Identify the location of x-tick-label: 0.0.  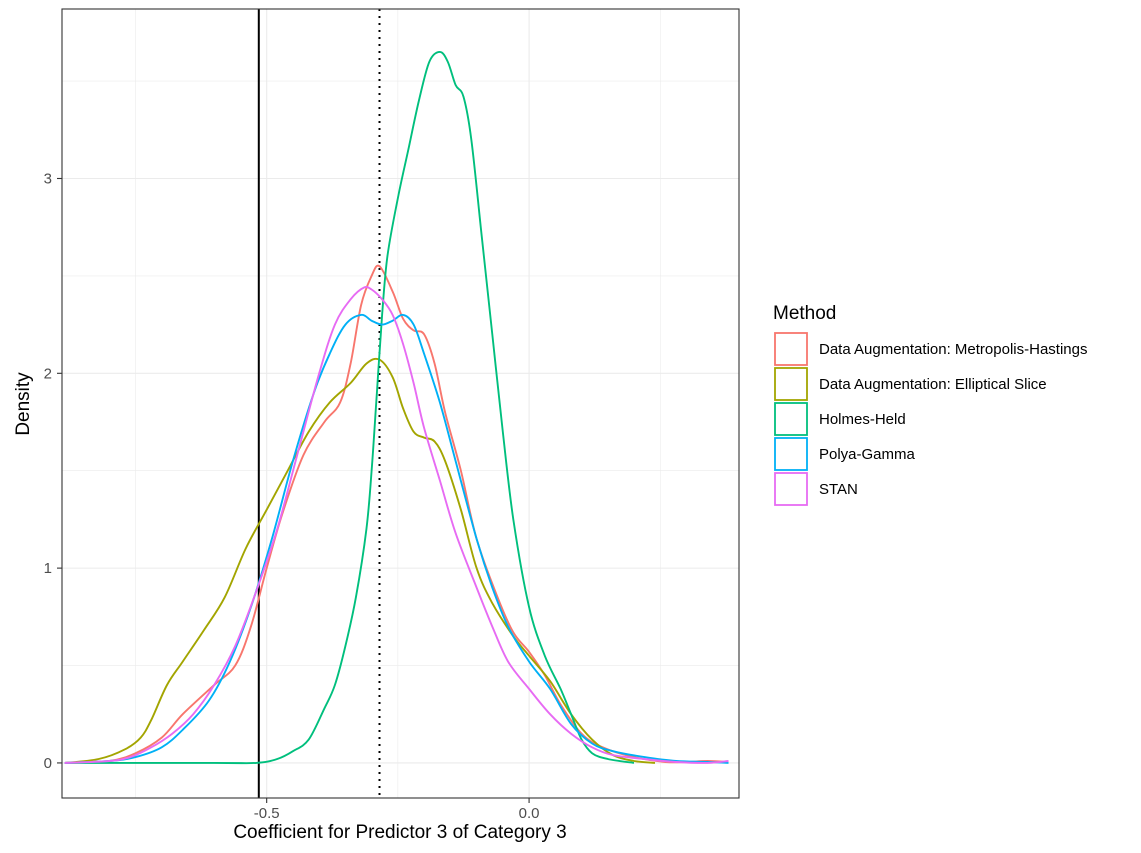
(529, 813).